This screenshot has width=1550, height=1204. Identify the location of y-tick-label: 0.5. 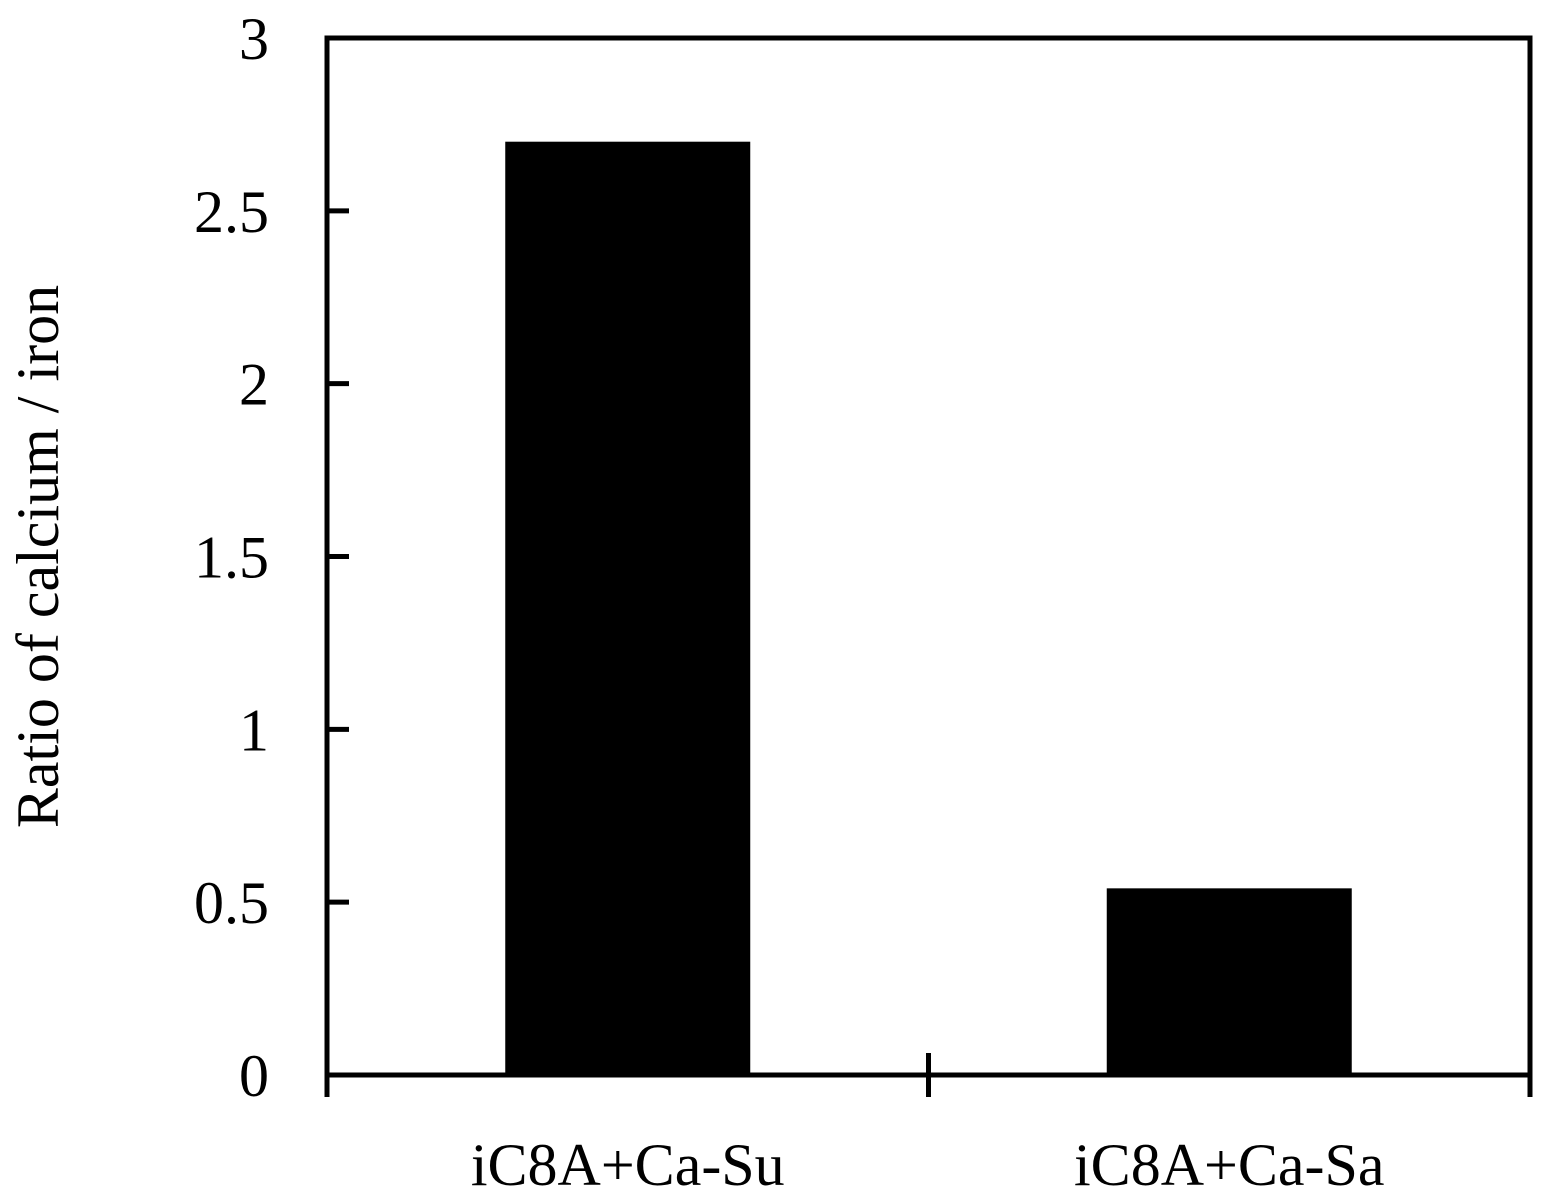
(231, 903).